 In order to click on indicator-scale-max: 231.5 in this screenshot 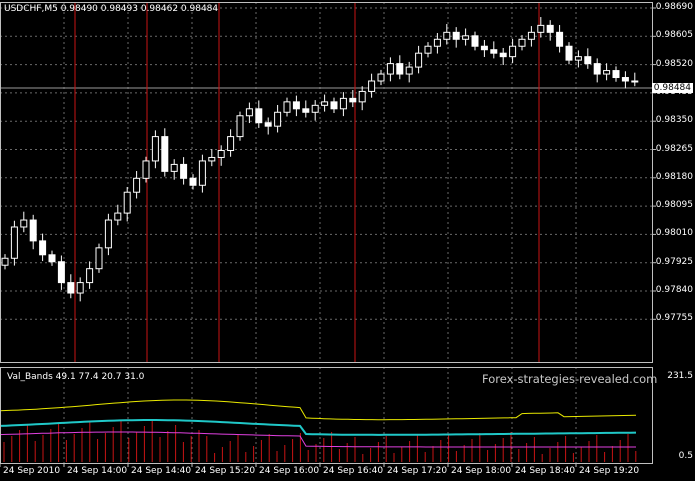, I will do `click(680, 376)`.